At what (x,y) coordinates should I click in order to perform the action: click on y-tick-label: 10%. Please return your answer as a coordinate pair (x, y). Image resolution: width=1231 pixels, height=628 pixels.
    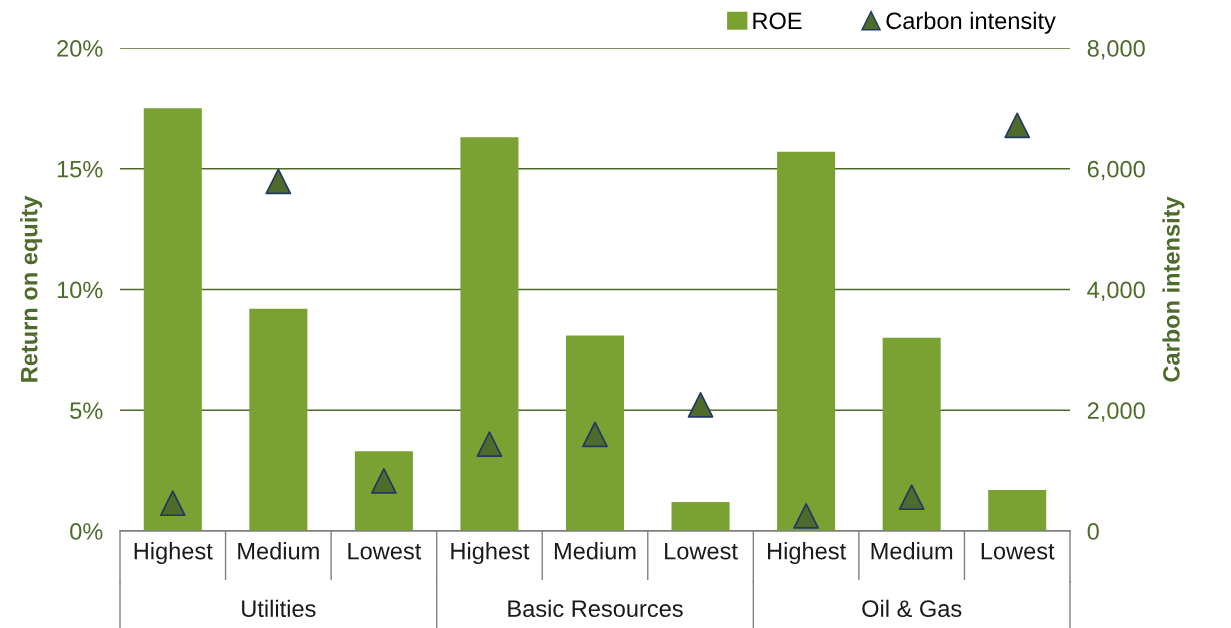
    Looking at the image, I should click on (80, 290).